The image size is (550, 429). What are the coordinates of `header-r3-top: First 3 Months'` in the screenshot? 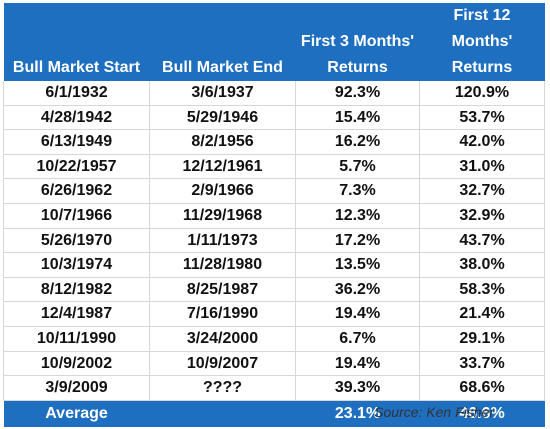 It's located at (357, 29).